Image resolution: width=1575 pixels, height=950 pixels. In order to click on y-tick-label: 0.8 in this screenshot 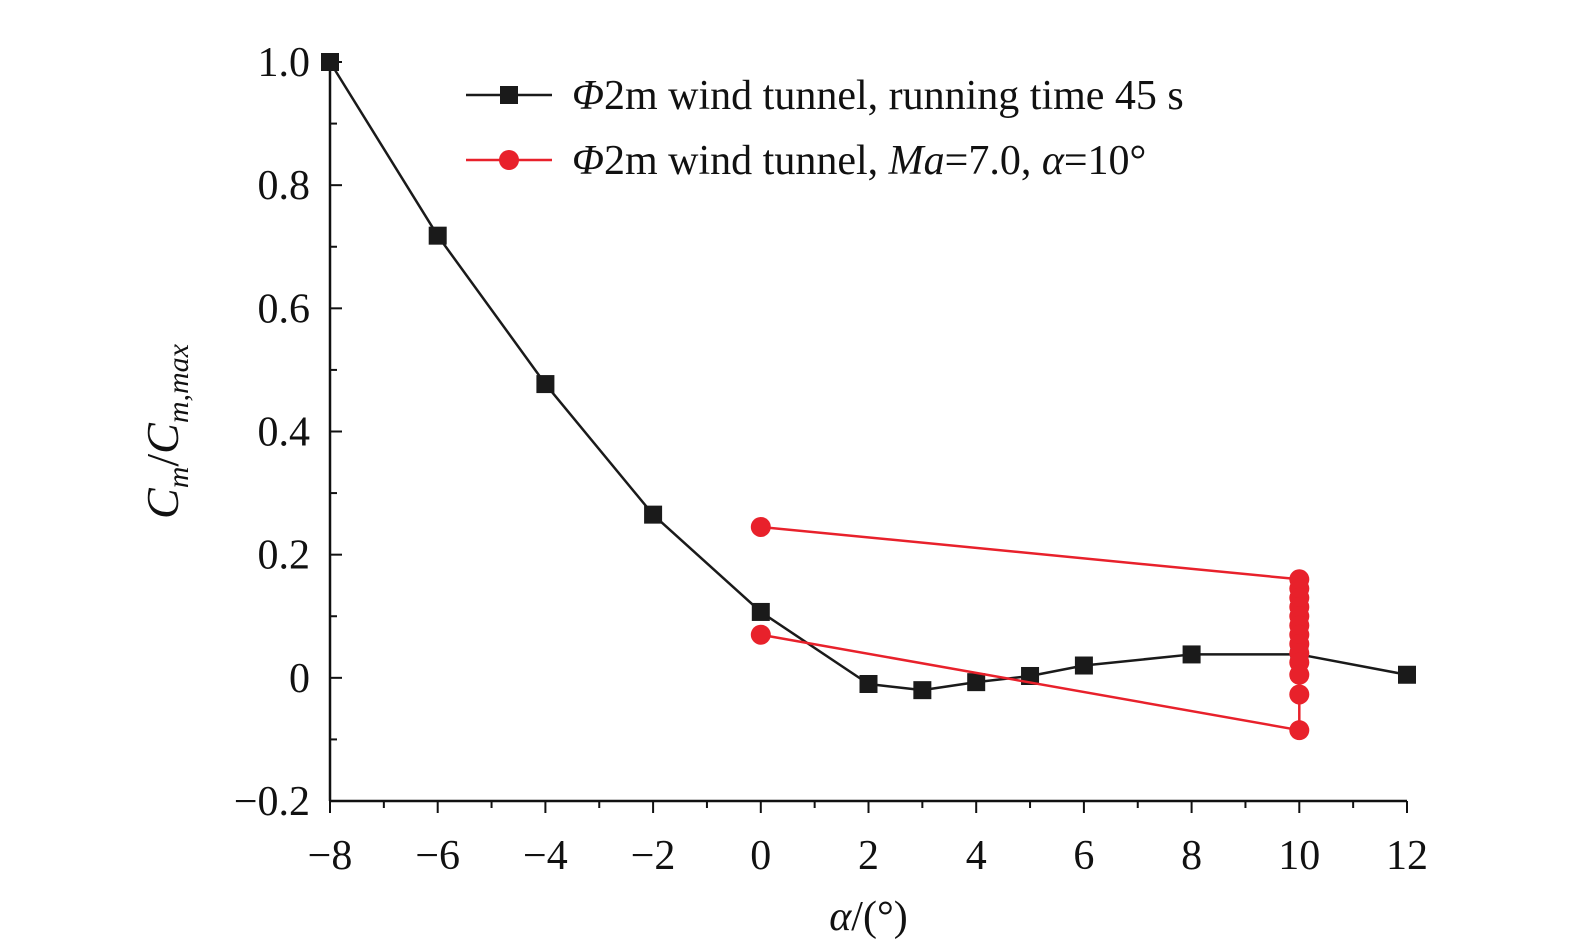, I will do `click(284, 186)`.